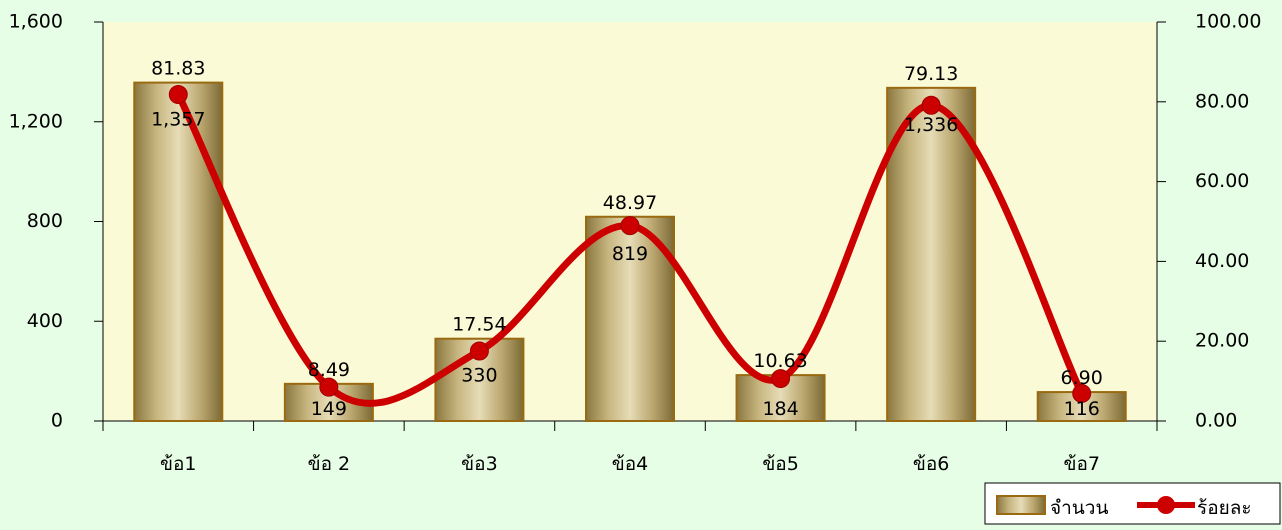 Image resolution: width=1282 pixels, height=530 pixels. I want to click on count-data-label: 1,336, so click(931, 125).